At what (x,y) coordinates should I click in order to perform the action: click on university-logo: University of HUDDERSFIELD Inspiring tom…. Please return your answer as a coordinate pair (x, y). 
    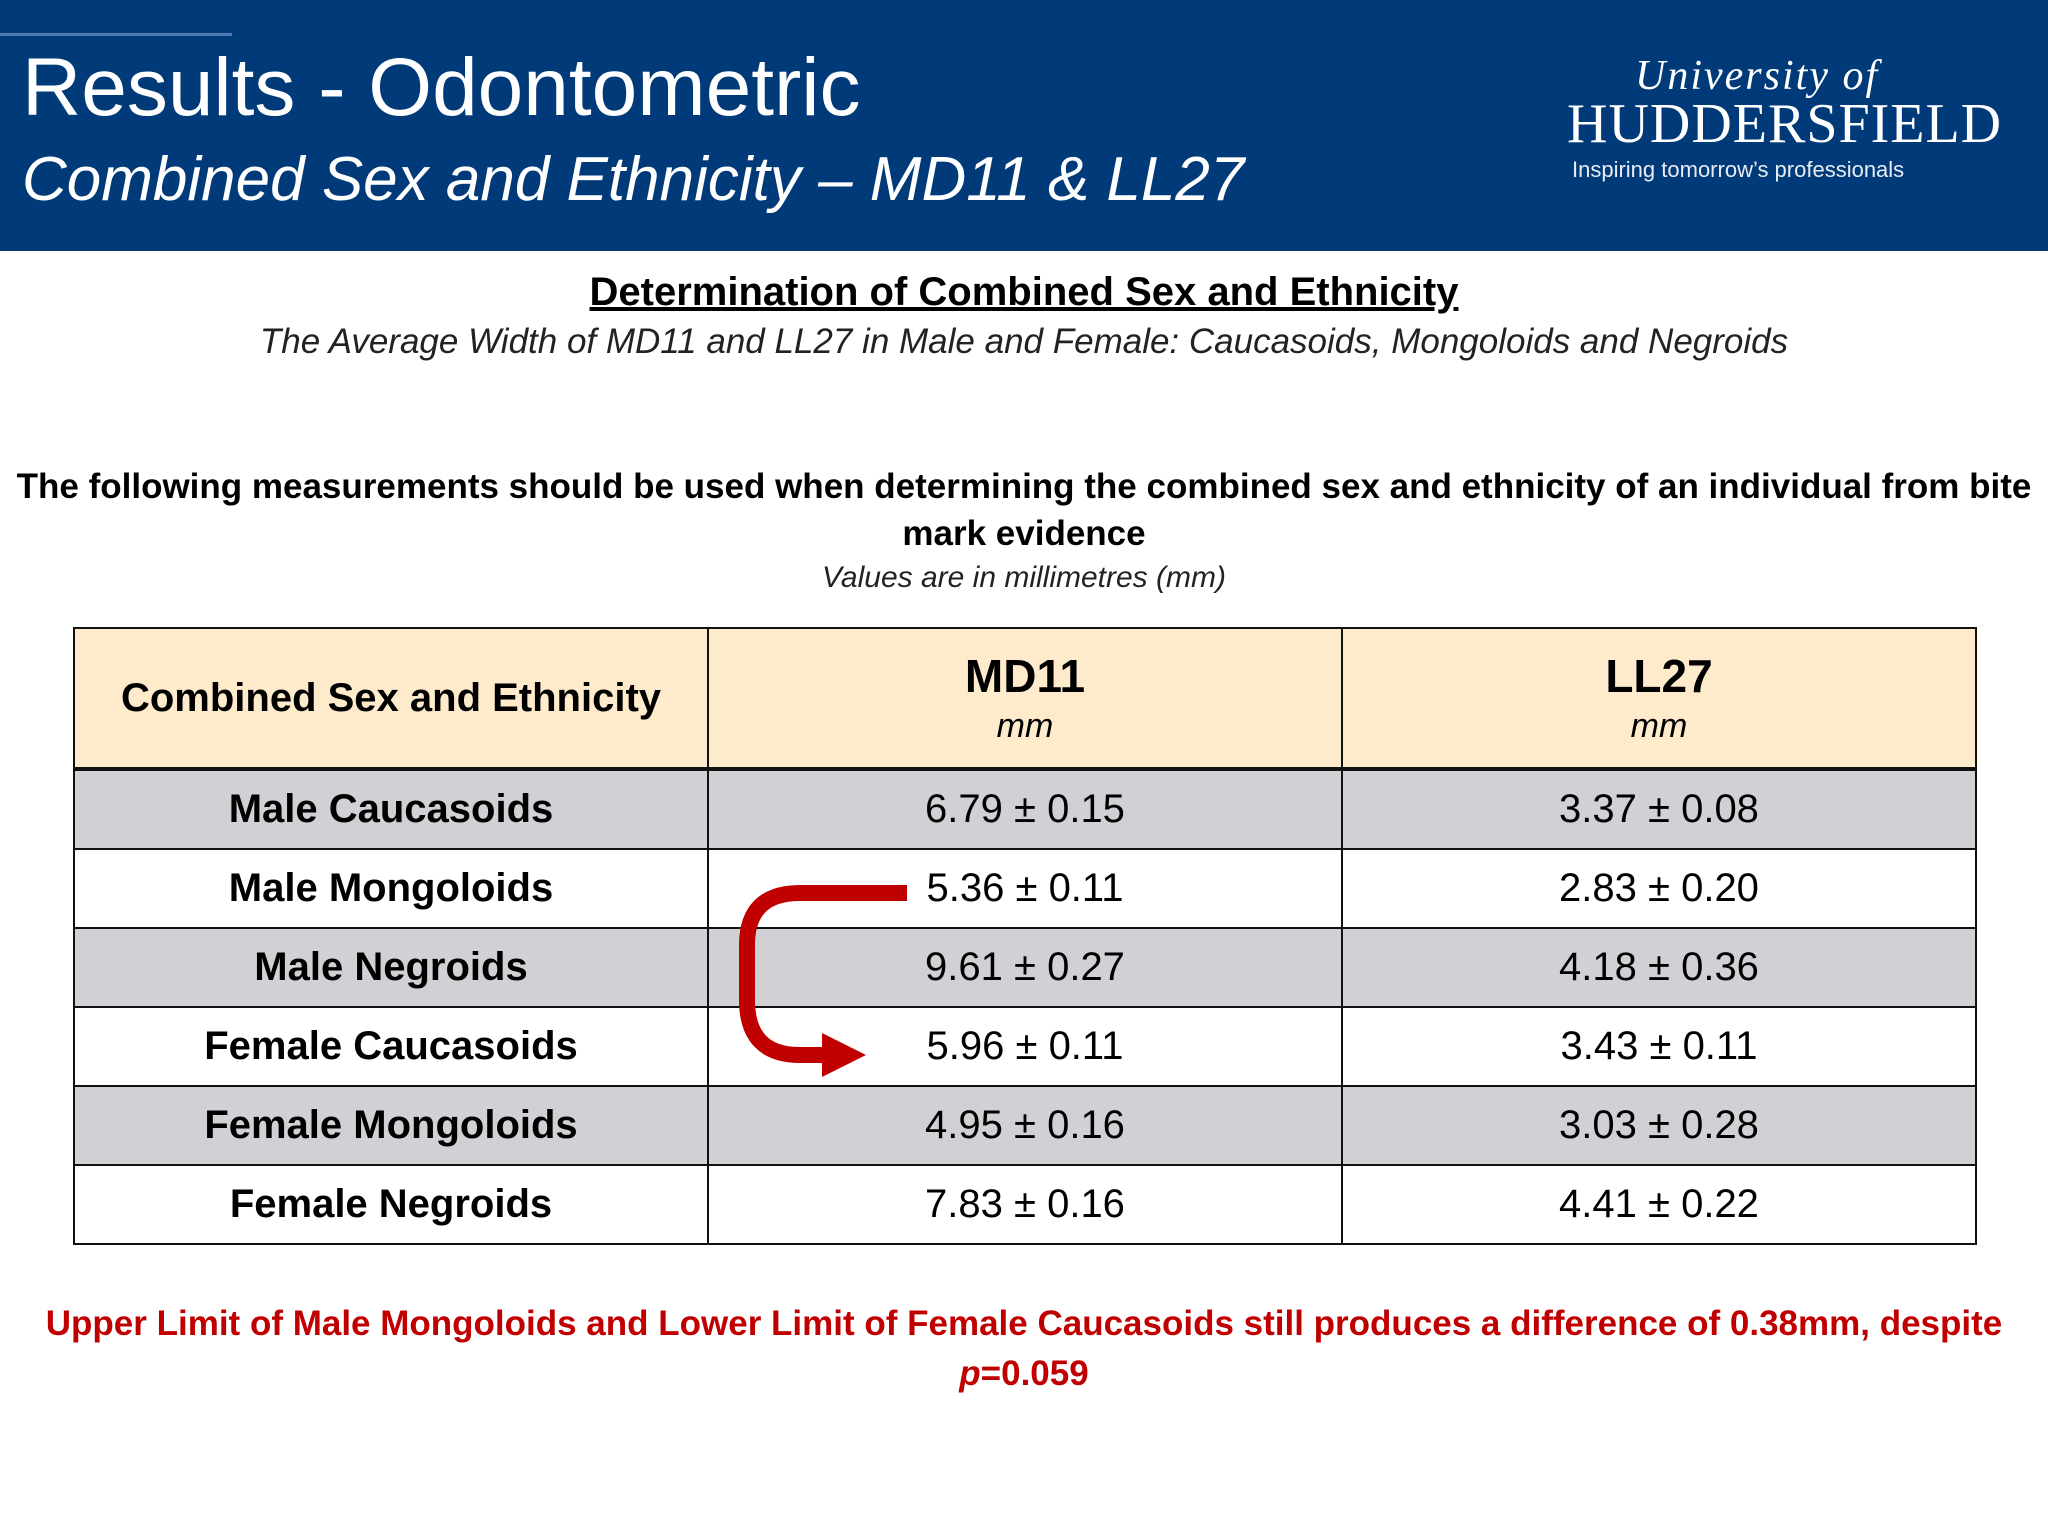
    Looking at the image, I should click on (1773, 122).